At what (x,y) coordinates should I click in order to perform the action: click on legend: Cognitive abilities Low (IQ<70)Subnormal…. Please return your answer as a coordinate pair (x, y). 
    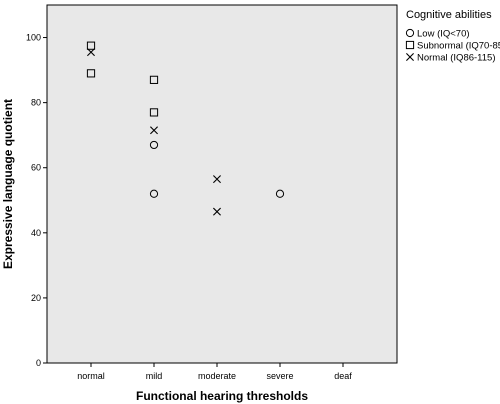
    Looking at the image, I should click on (452, 36).